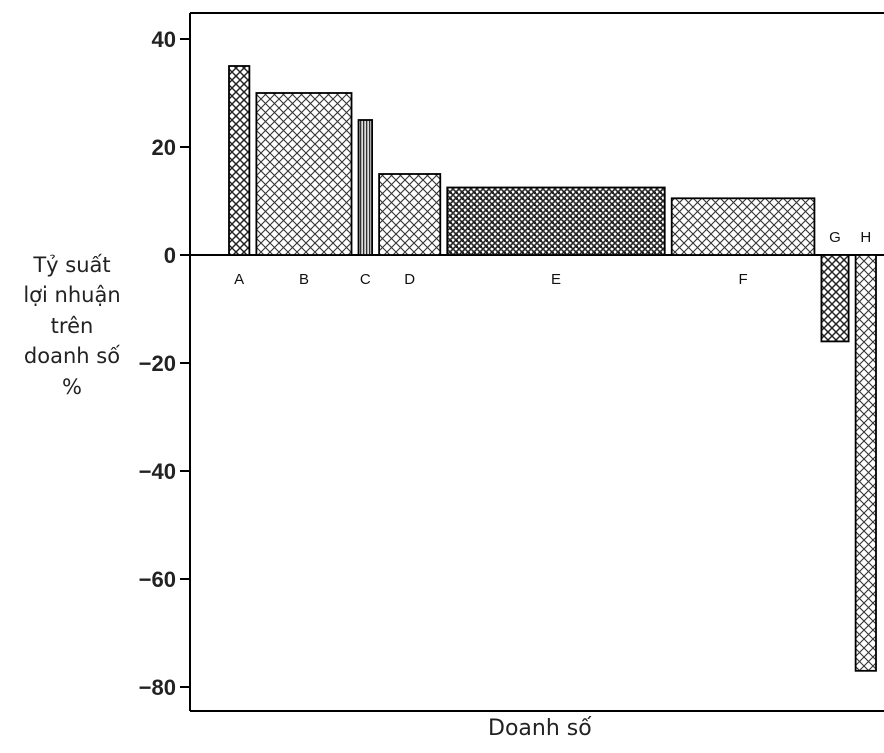  What do you see at coordinates (72, 265) in the screenshot?
I see `y-axis-label-line: Tỷ suất` at bounding box center [72, 265].